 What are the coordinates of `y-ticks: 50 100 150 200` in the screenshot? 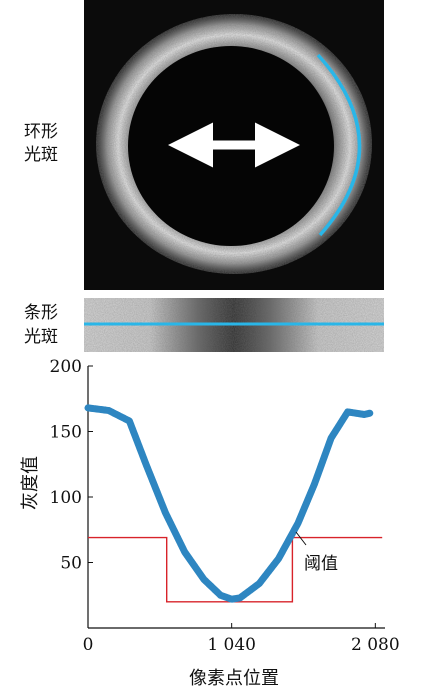 It's located at (71, 465).